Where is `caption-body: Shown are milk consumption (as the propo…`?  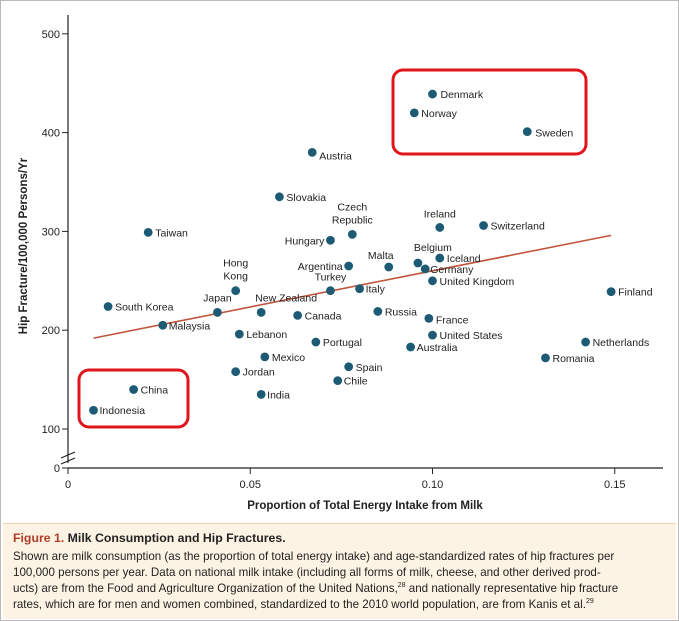
caption-body: Shown are milk consumption (as the propo… is located at coordinates (339, 581).